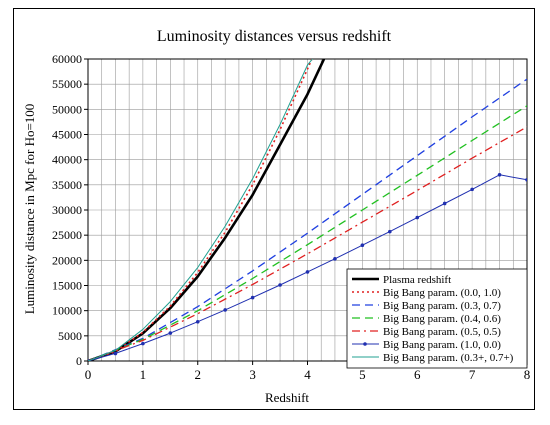 This screenshot has height=425, width=550. Describe the element at coordinates (67, 84) in the screenshot. I see `y-tick-label: 55000` at that location.